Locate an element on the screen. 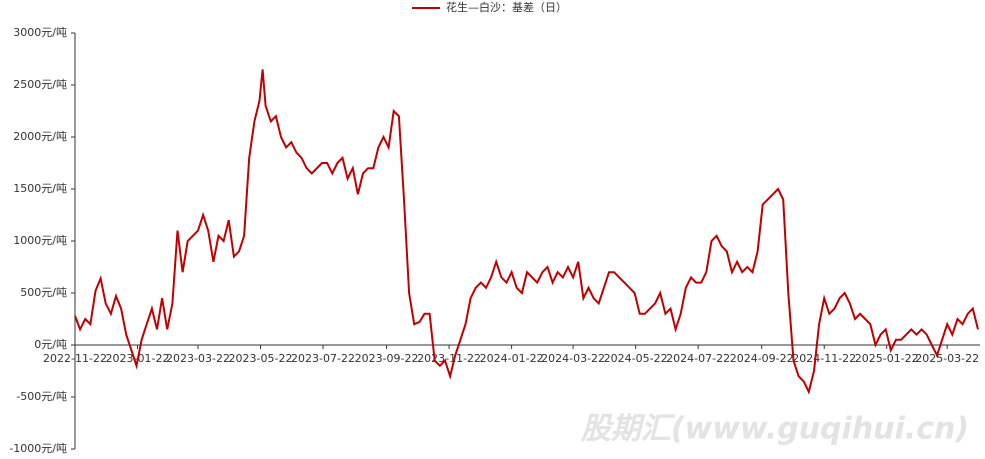  x-tick-label: 2025-01-22 is located at coordinates (887, 358).